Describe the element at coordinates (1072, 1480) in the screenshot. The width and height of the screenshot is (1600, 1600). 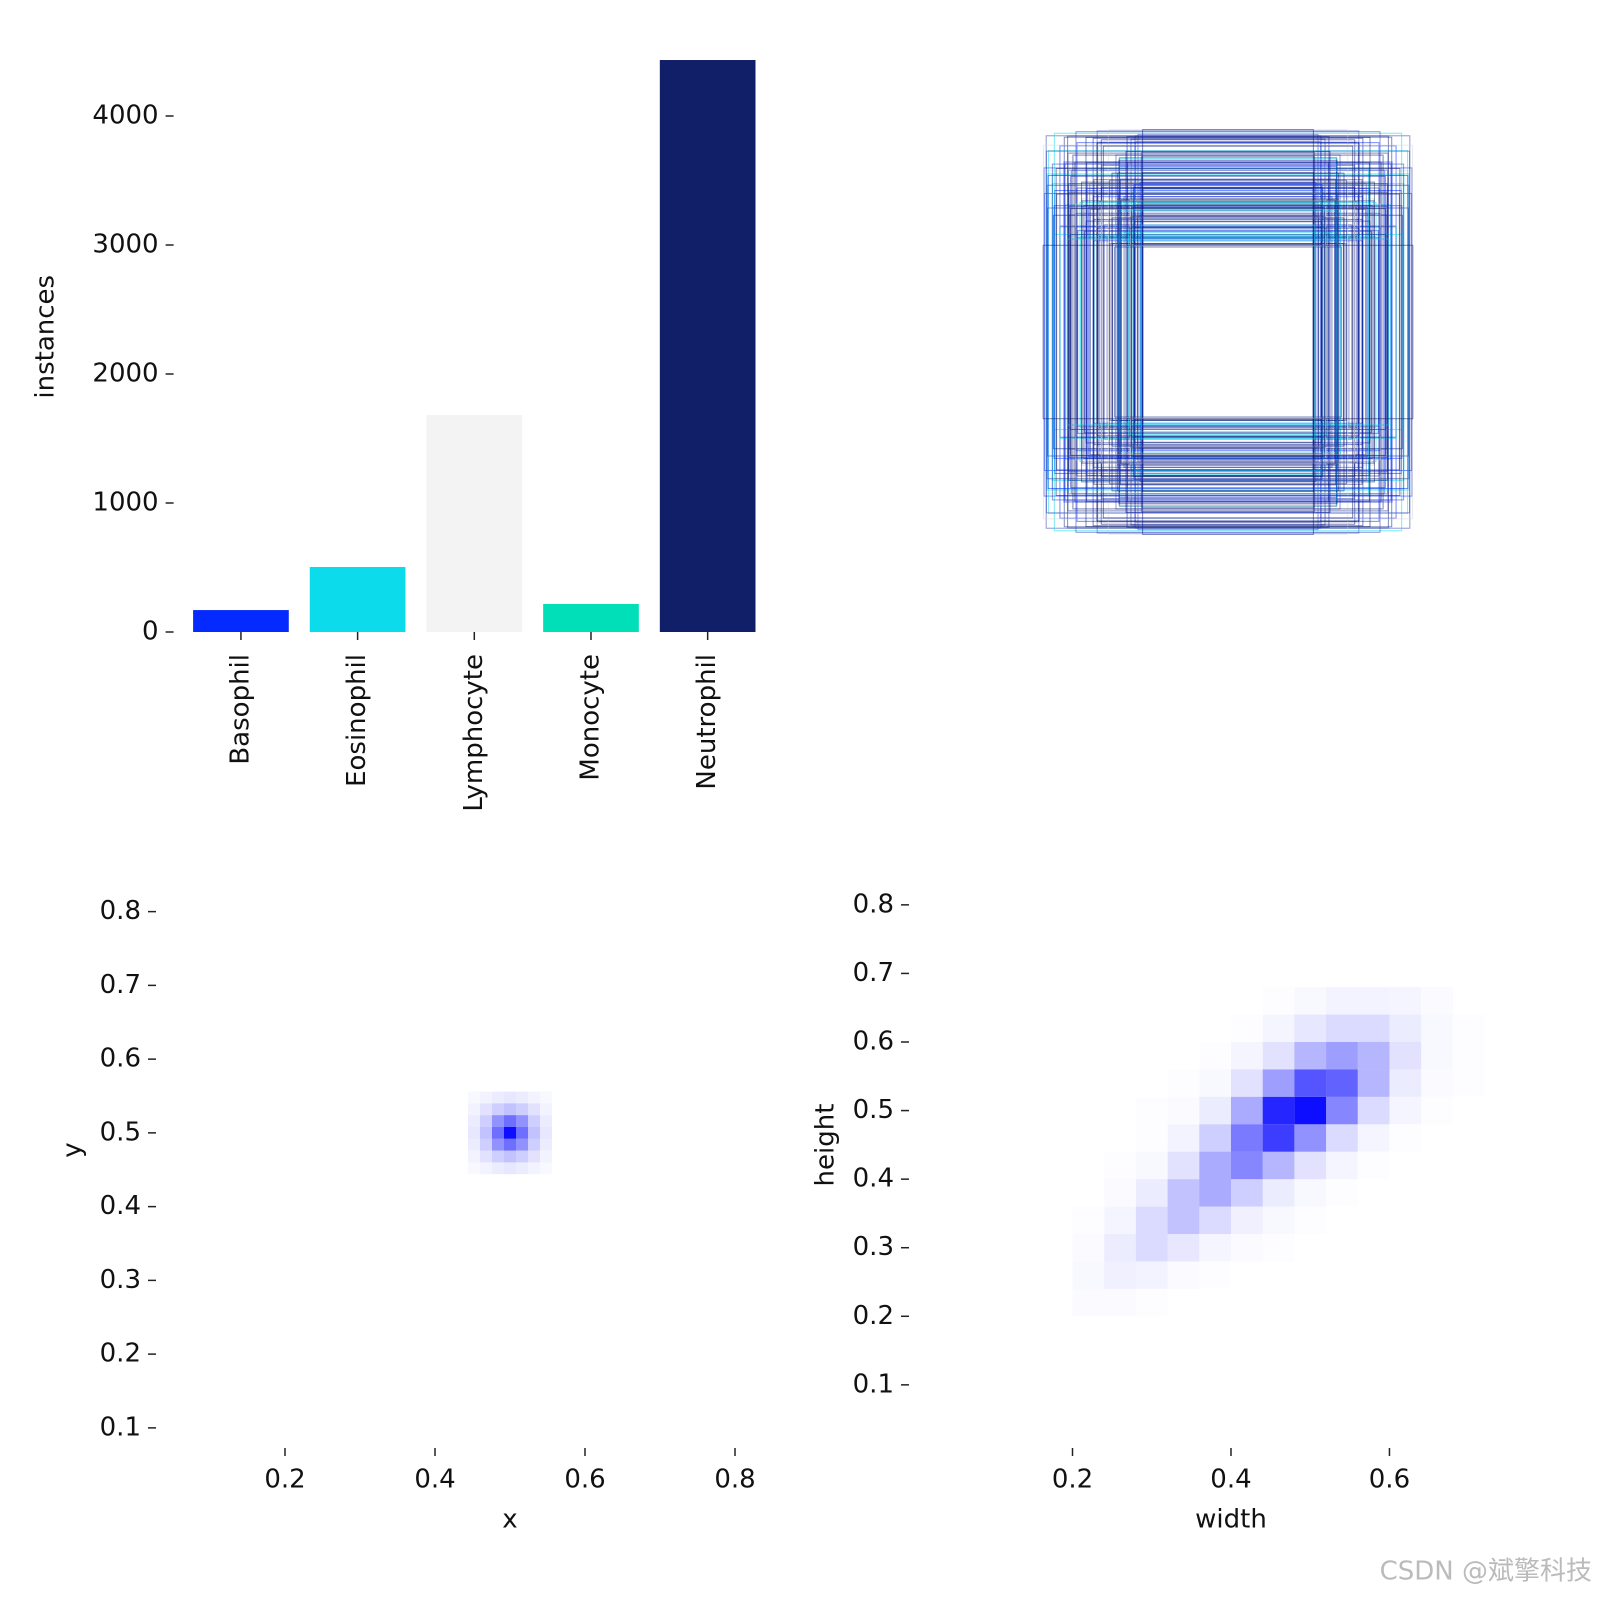
I see `x-tick-label: 0.2` at that location.